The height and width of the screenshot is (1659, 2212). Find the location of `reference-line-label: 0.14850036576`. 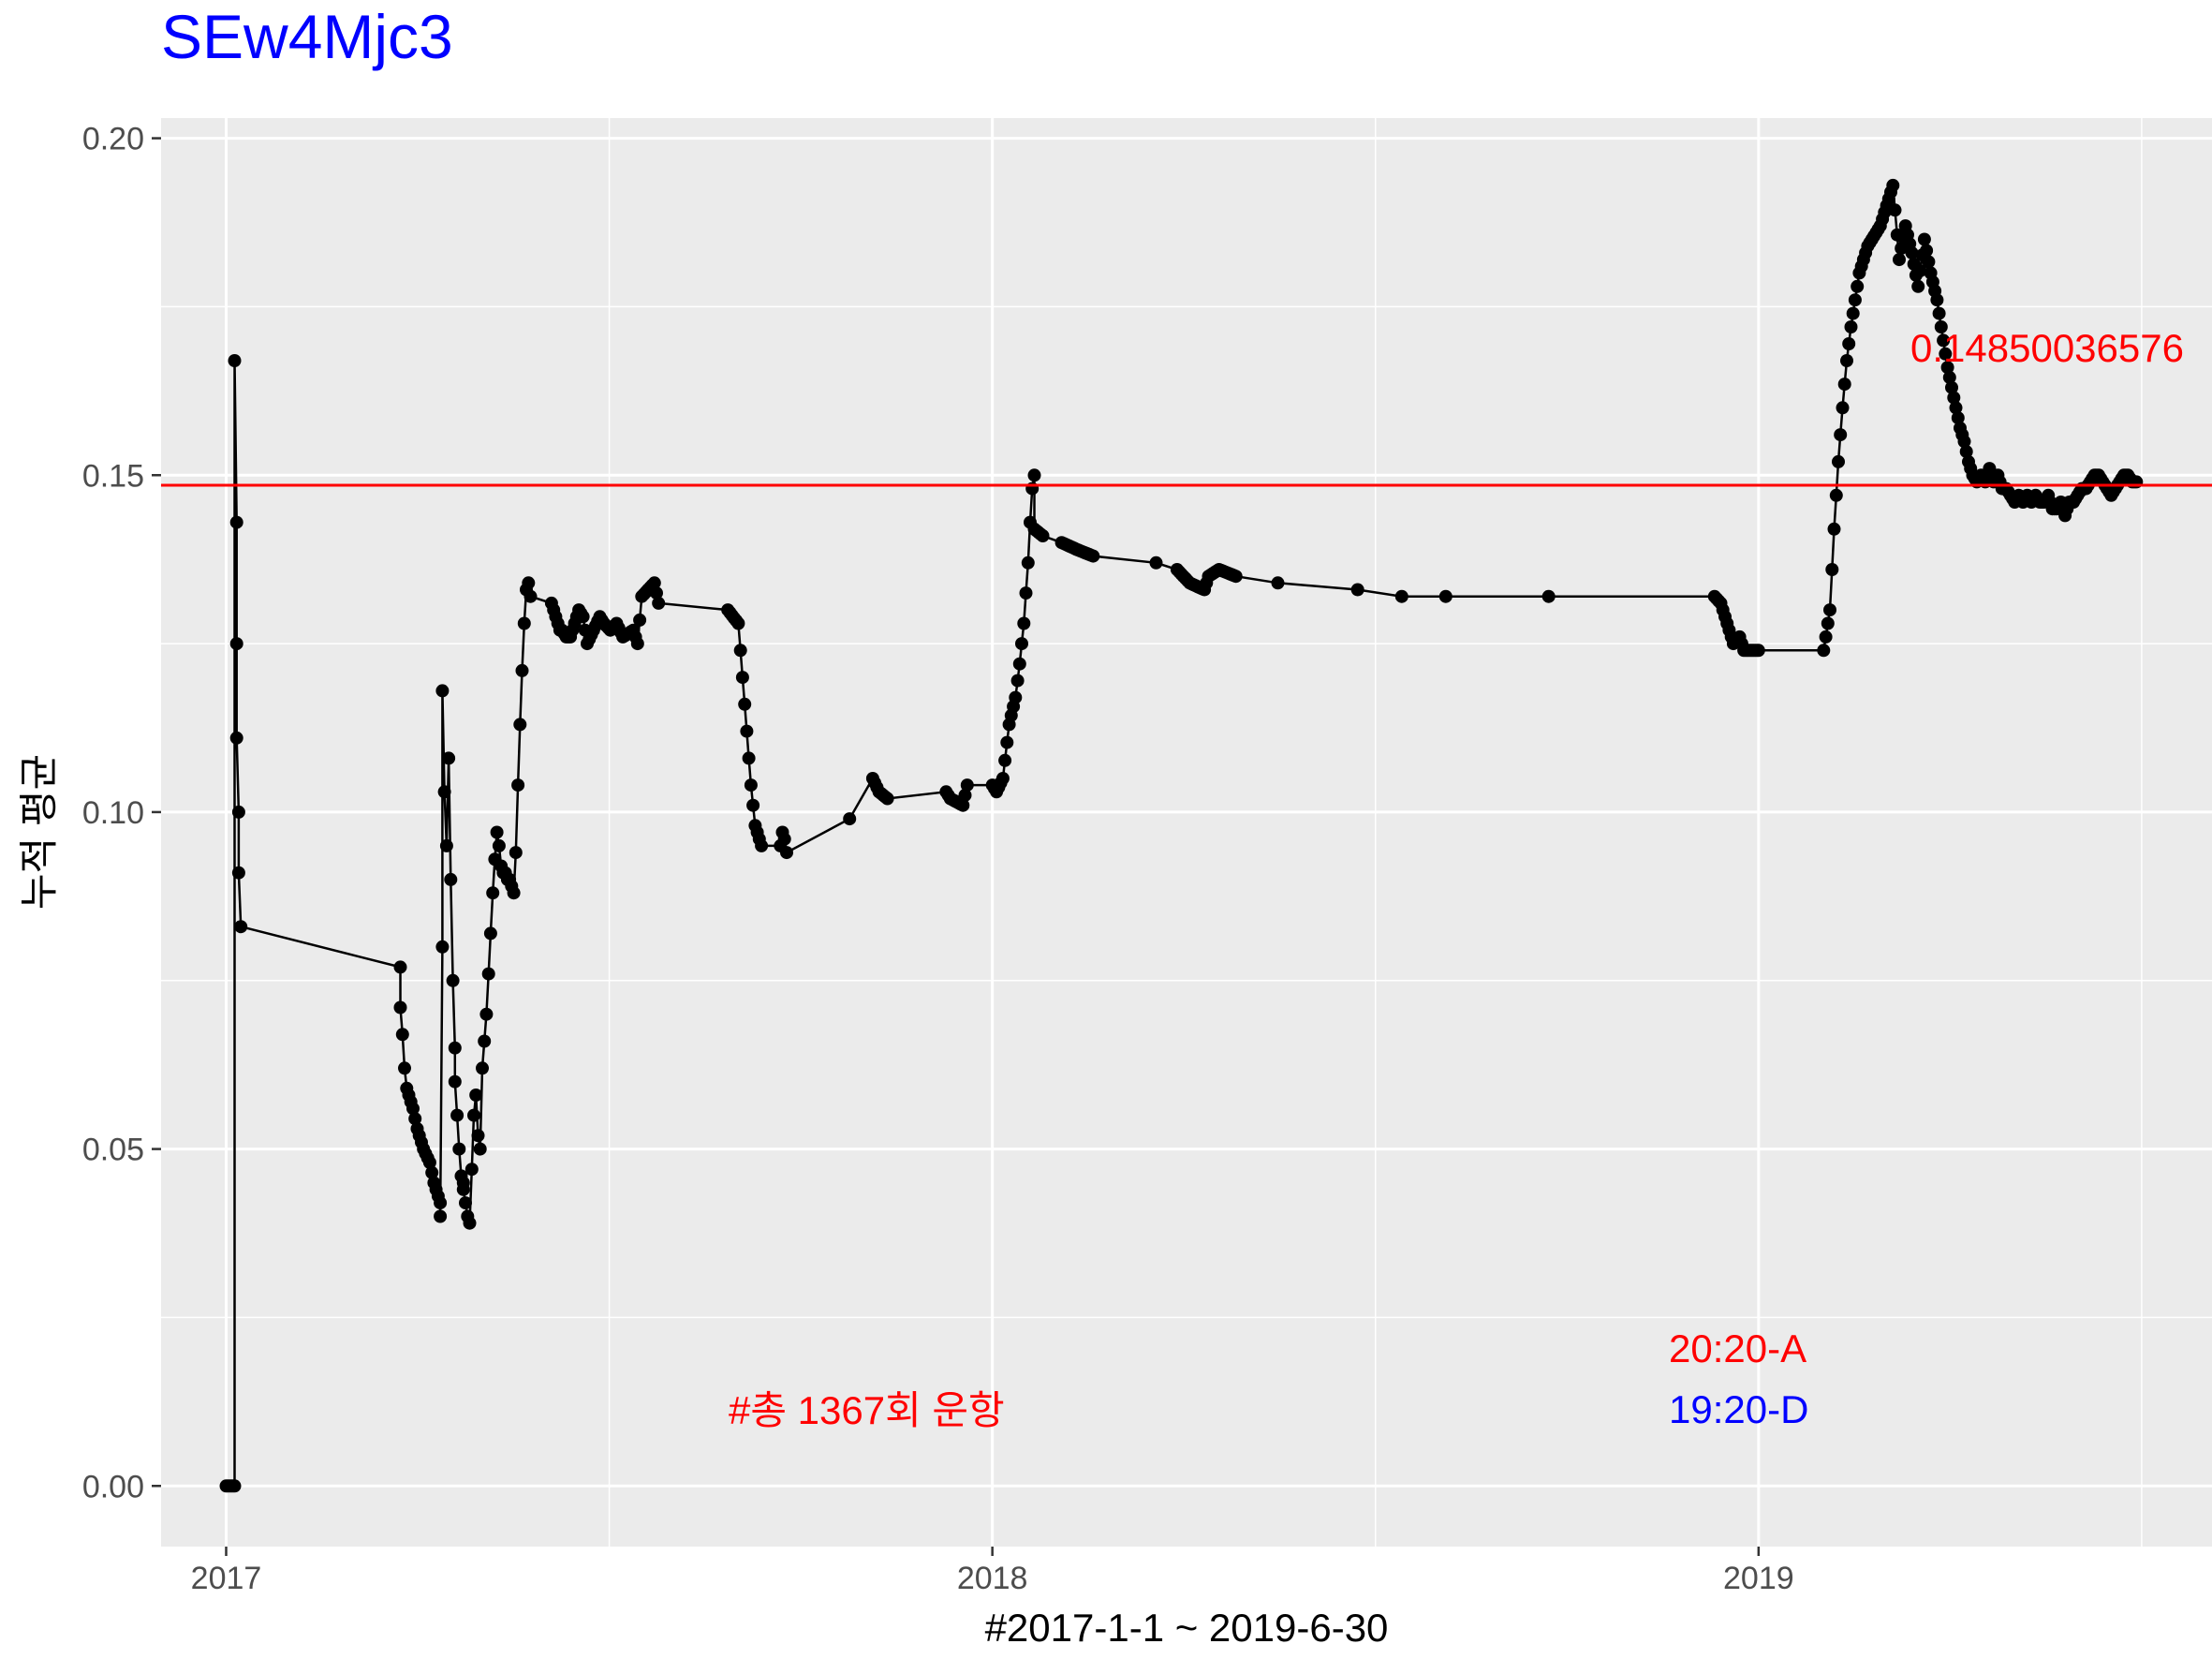

reference-line-label: 0.14850036576 is located at coordinates (2047, 348).